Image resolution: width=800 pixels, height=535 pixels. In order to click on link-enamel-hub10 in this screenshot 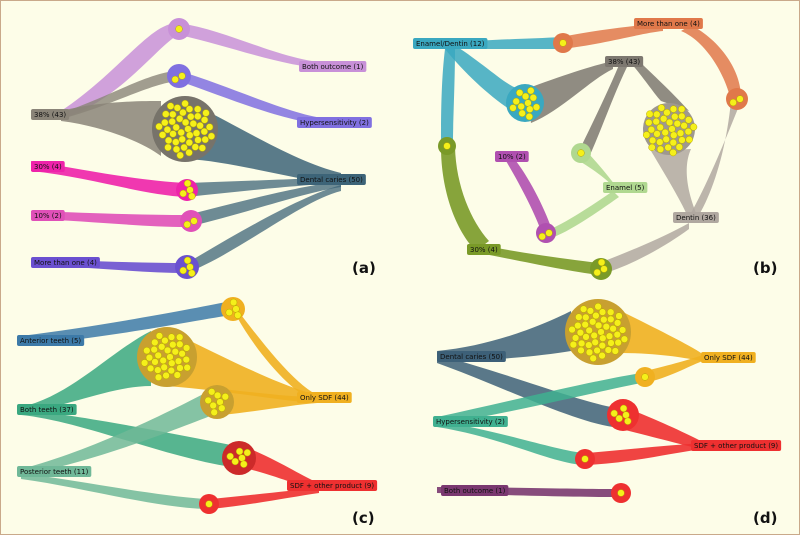, I will do `click(582, 215)`.